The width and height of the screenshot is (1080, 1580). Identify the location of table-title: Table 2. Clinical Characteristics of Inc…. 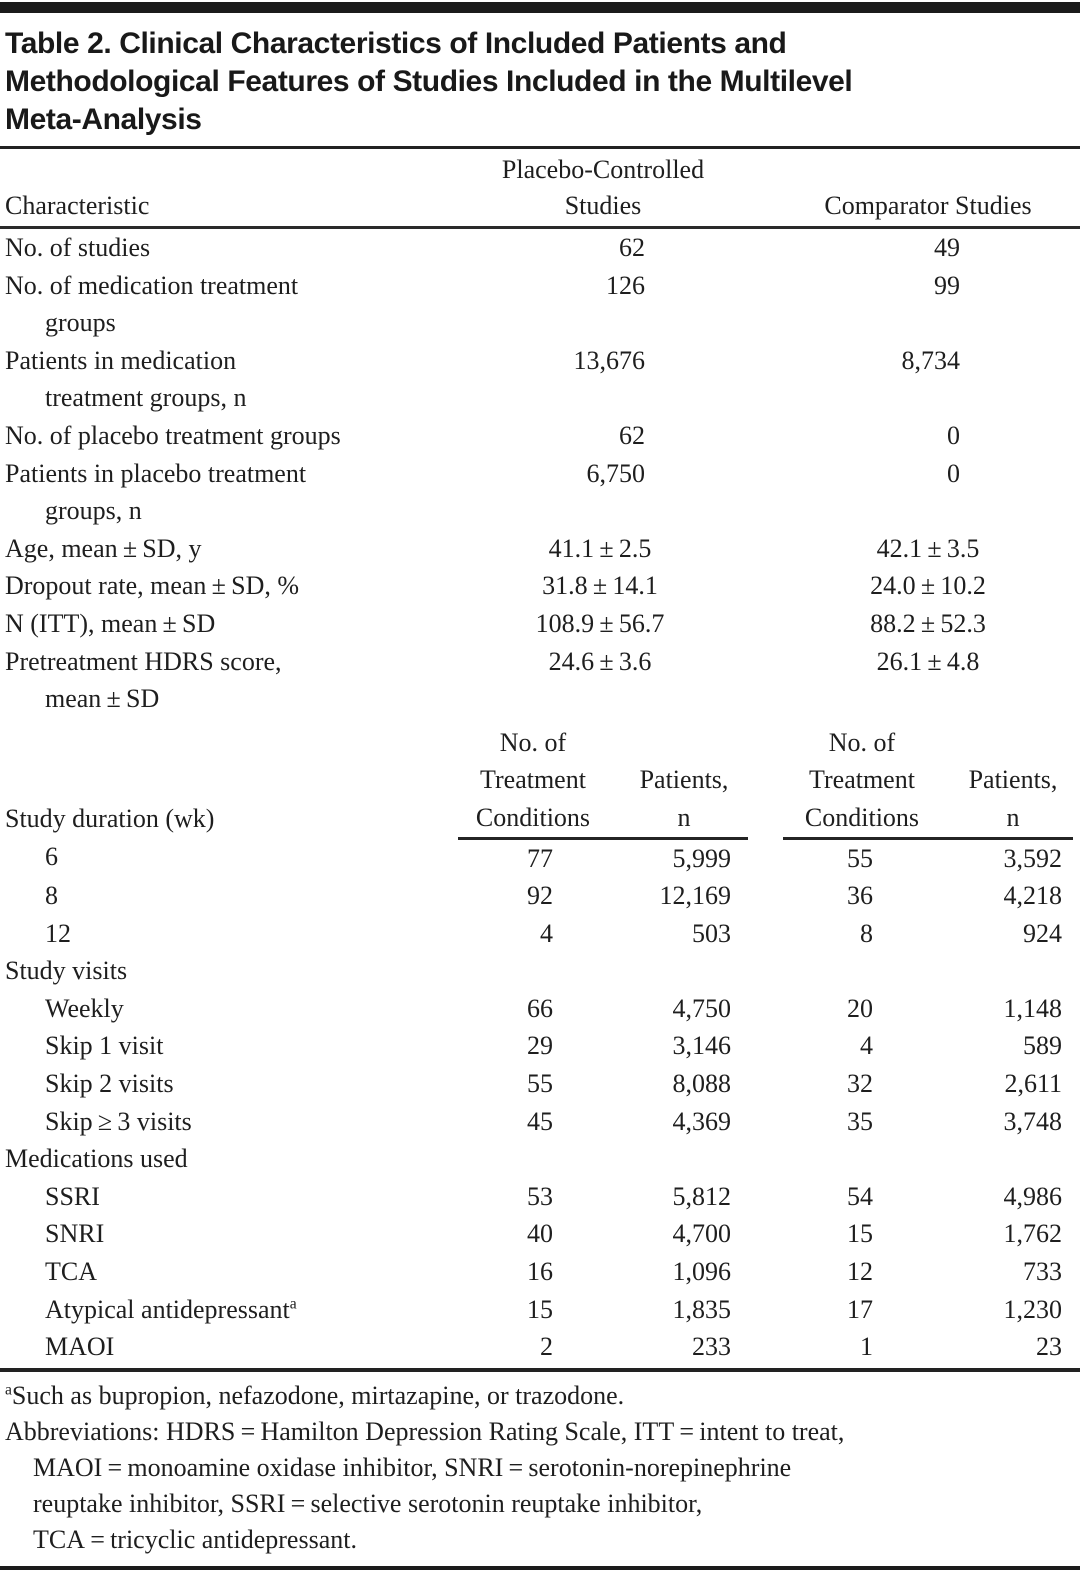
(538, 82).